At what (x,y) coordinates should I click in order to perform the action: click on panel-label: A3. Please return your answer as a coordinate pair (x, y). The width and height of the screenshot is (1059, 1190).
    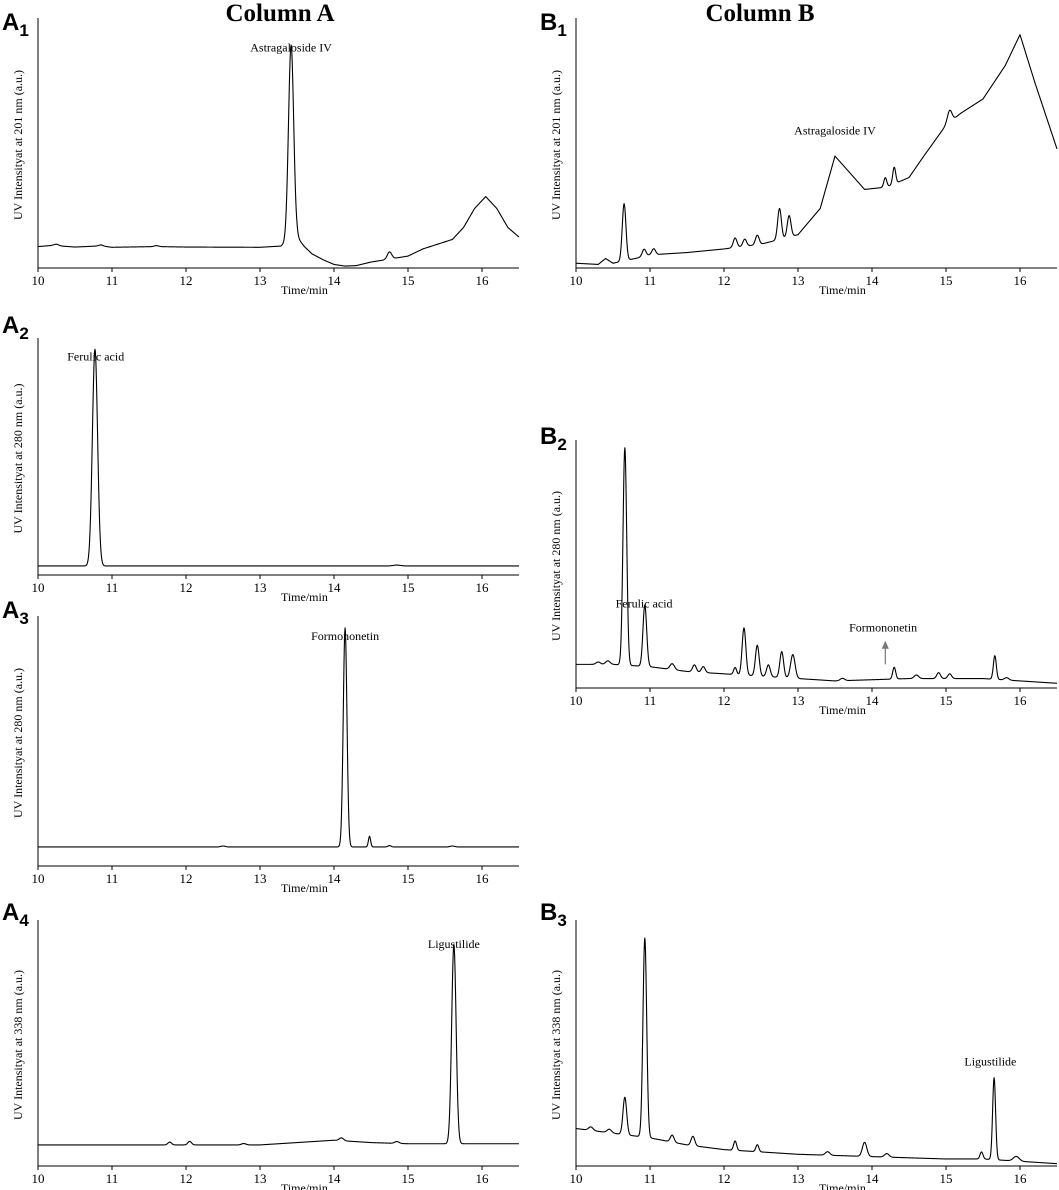
    Looking at the image, I should click on (15, 612).